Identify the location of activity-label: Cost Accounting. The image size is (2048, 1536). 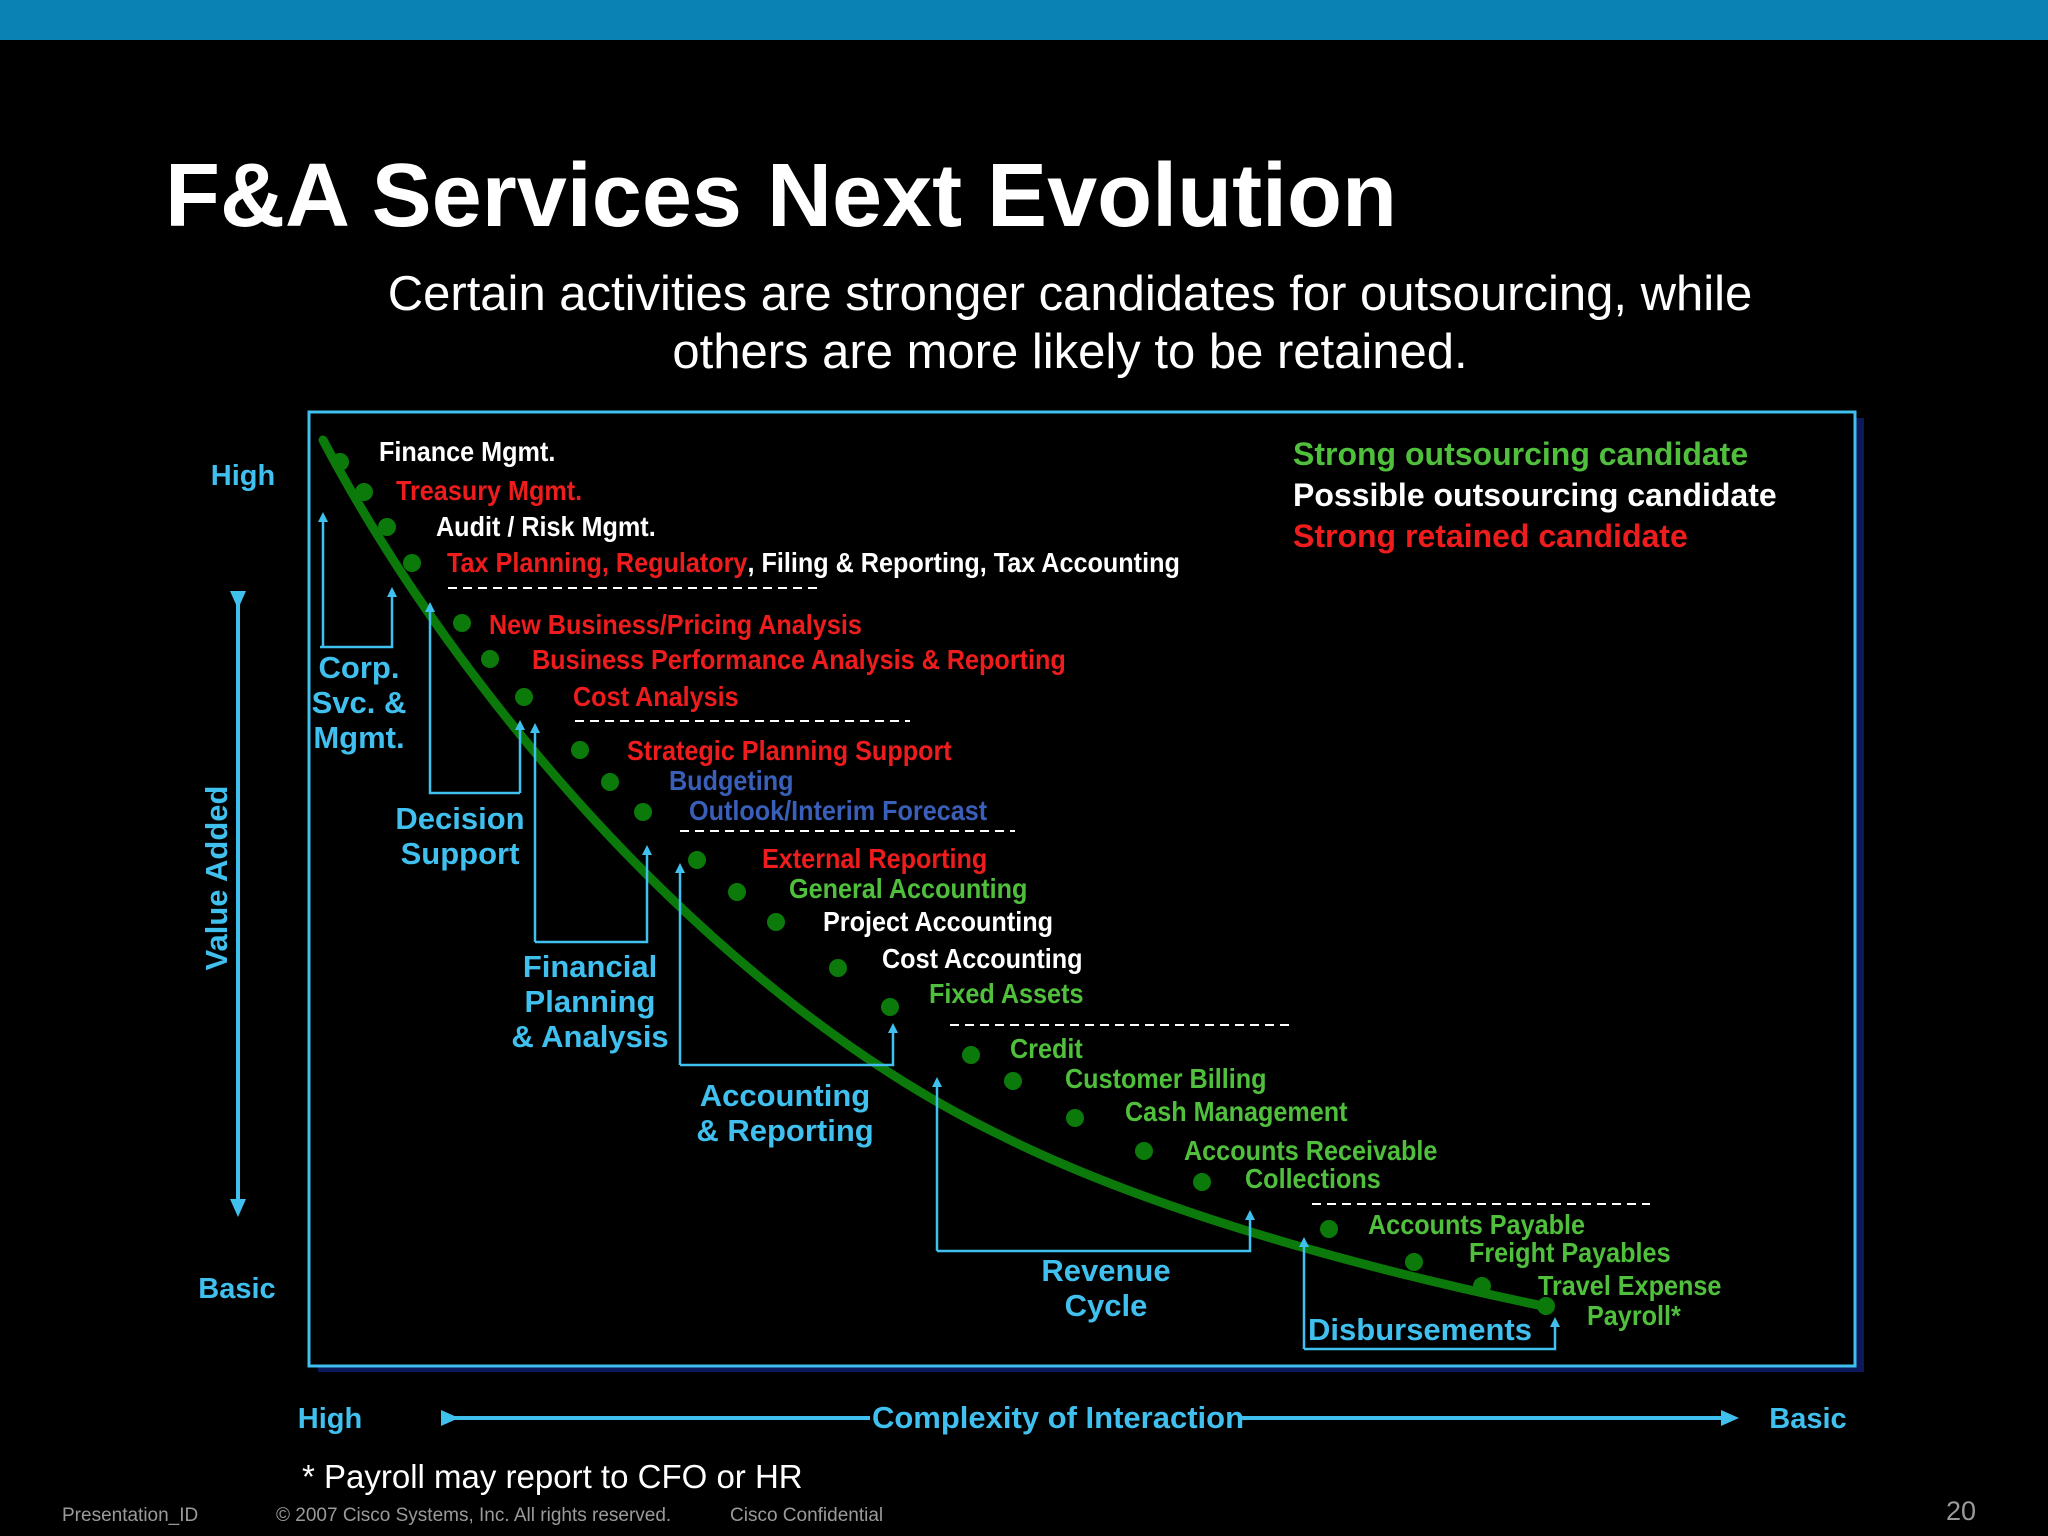
(982, 959).